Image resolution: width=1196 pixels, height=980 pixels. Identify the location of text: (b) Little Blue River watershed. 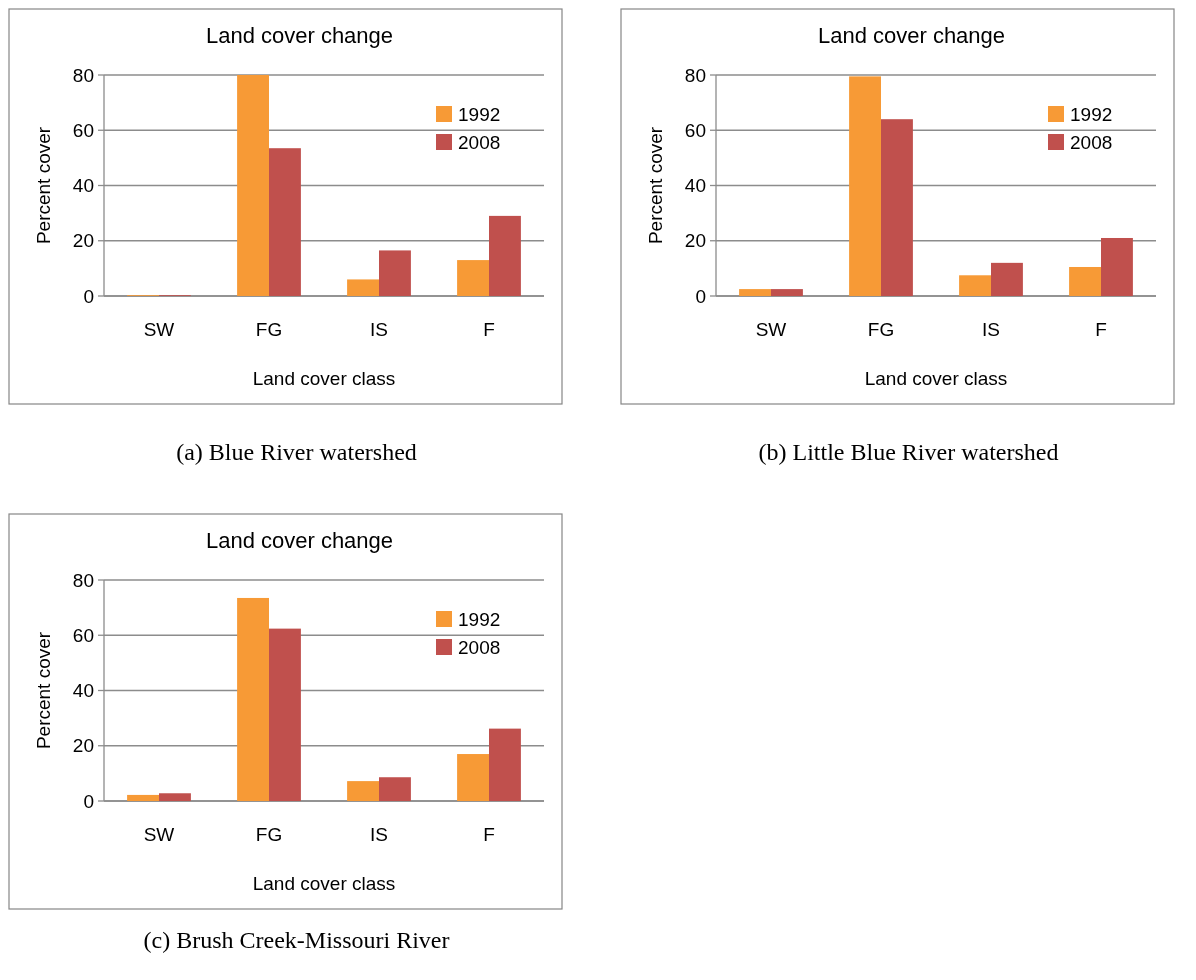
(908, 452).